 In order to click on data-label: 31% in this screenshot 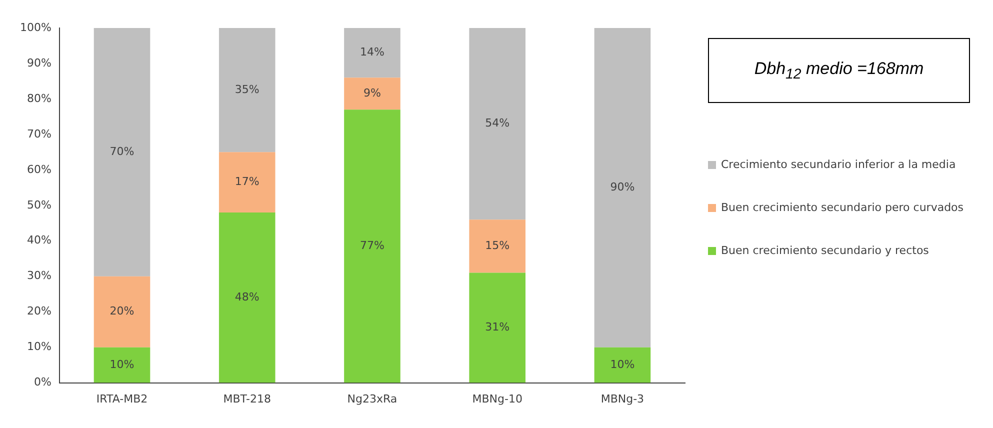, I will do `click(497, 327)`.